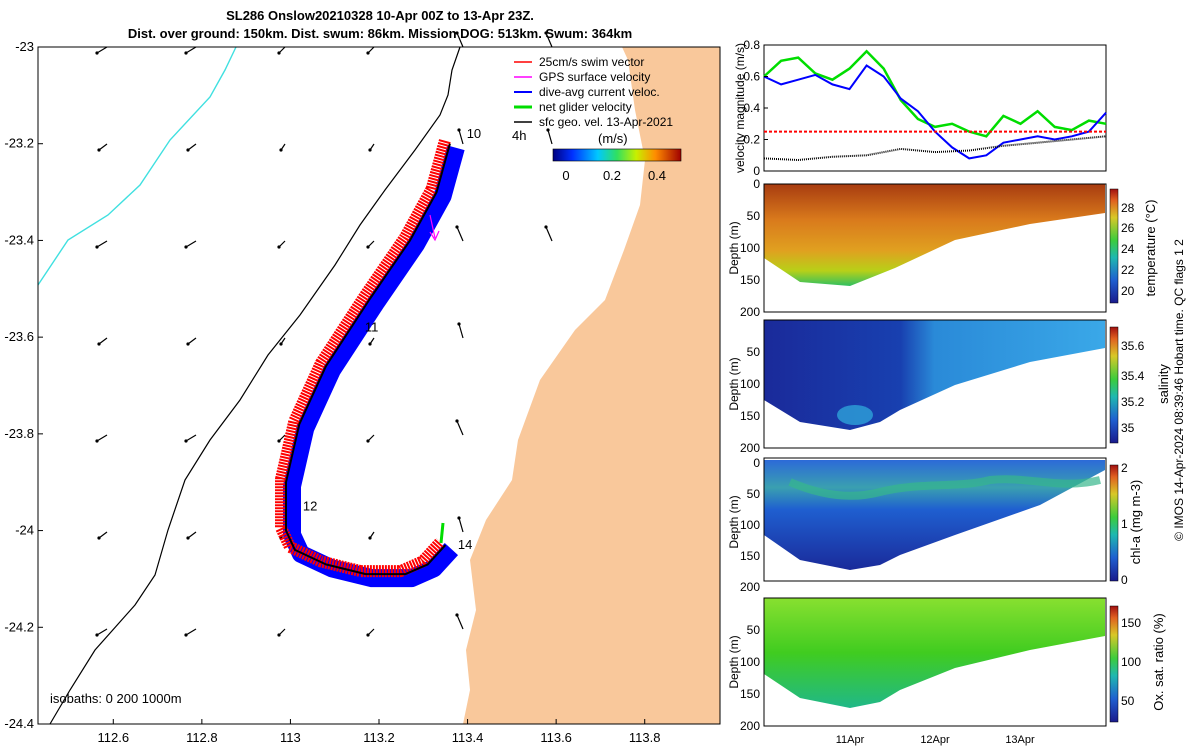 The height and width of the screenshot is (750, 1200). Describe the element at coordinates (19, 626) in the screenshot. I see `map-y-tick-label: -24.2` at that location.